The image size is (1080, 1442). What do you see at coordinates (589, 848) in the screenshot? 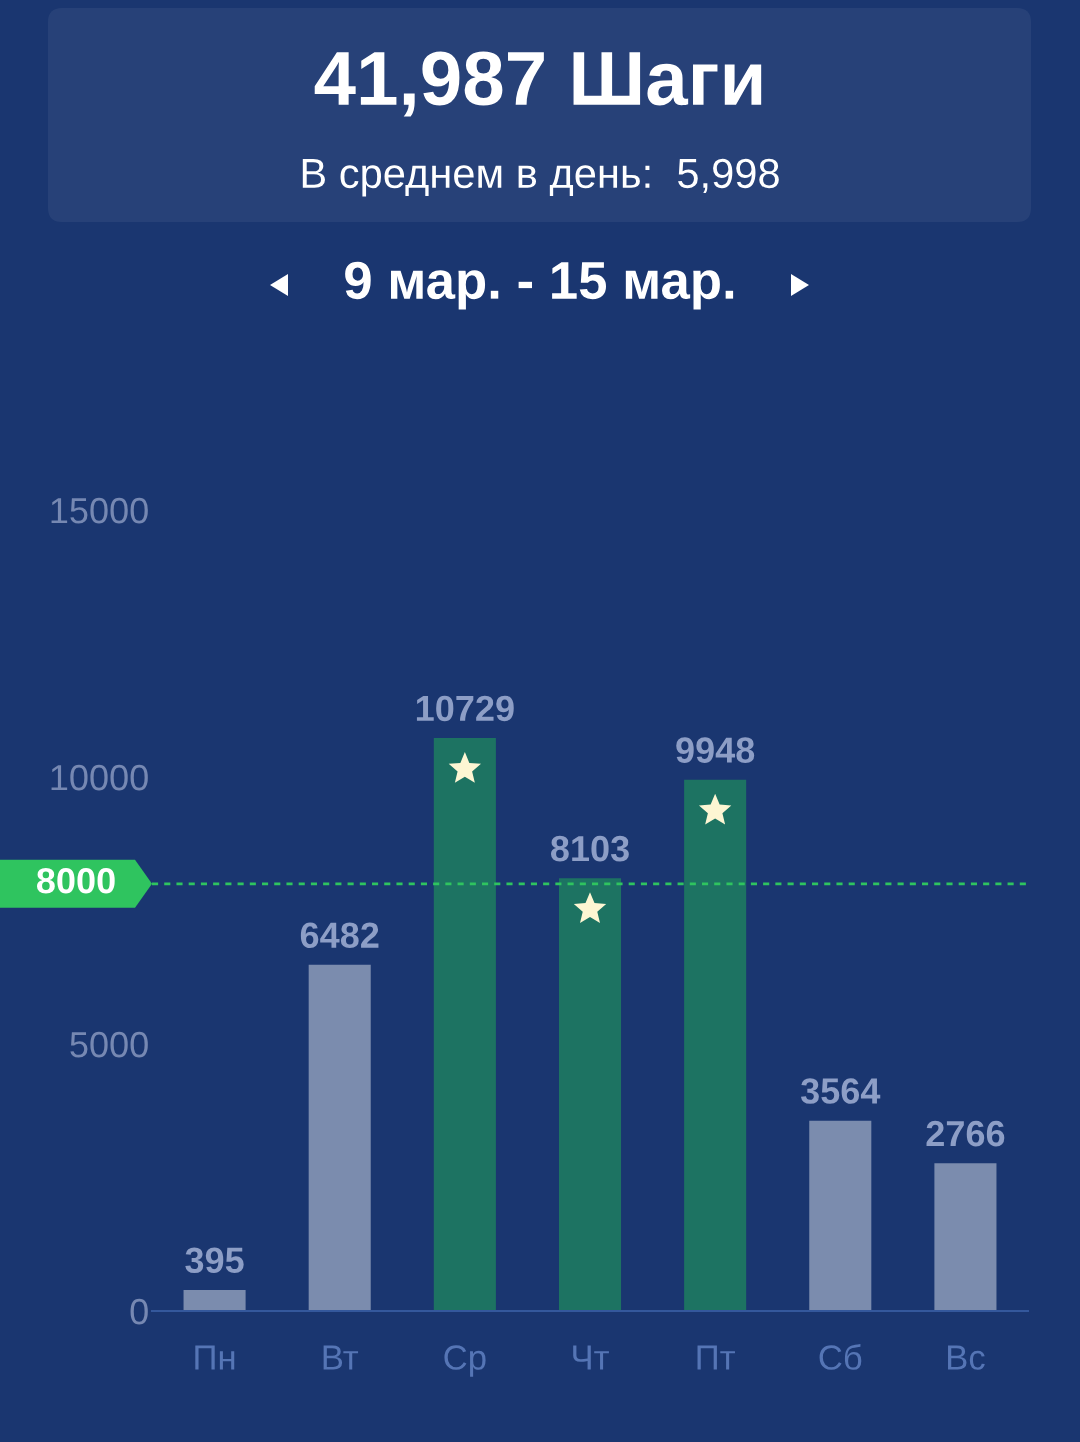
I see `data-label: 8103` at bounding box center [589, 848].